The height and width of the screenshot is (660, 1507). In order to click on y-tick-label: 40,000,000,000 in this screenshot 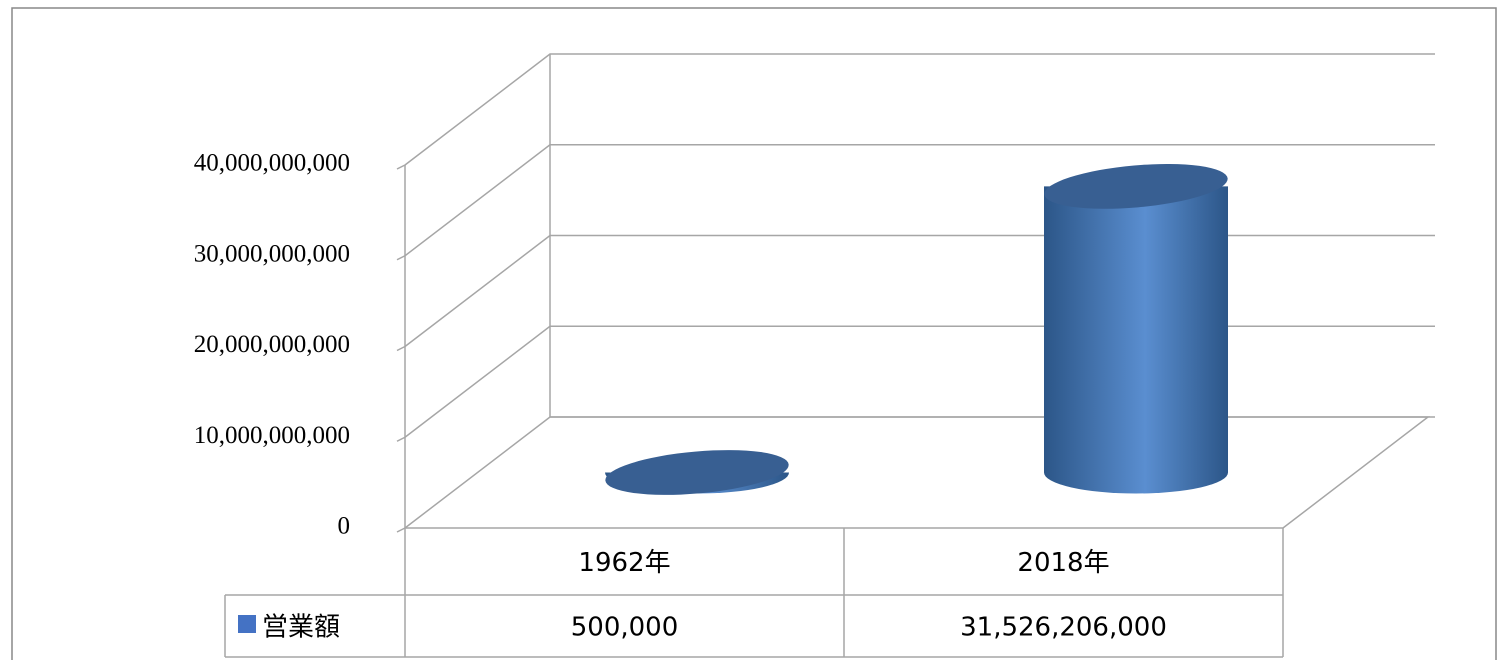, I will do `click(272, 163)`.